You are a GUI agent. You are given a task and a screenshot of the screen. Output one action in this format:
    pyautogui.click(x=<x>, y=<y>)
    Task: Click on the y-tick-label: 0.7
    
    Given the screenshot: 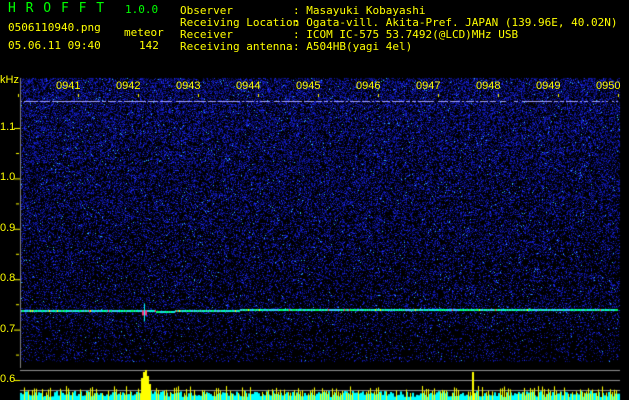 What is the action you would take?
    pyautogui.click(x=8, y=328)
    